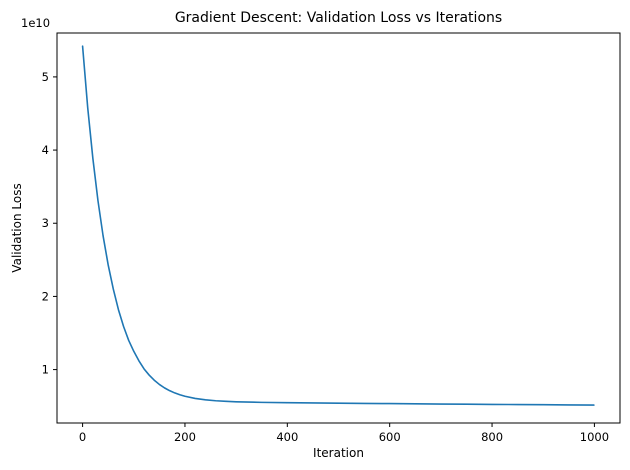 Image resolution: width=630 pixels, height=470 pixels. Describe the element at coordinates (45, 150) in the screenshot. I see `y-tick-label: 4` at that location.